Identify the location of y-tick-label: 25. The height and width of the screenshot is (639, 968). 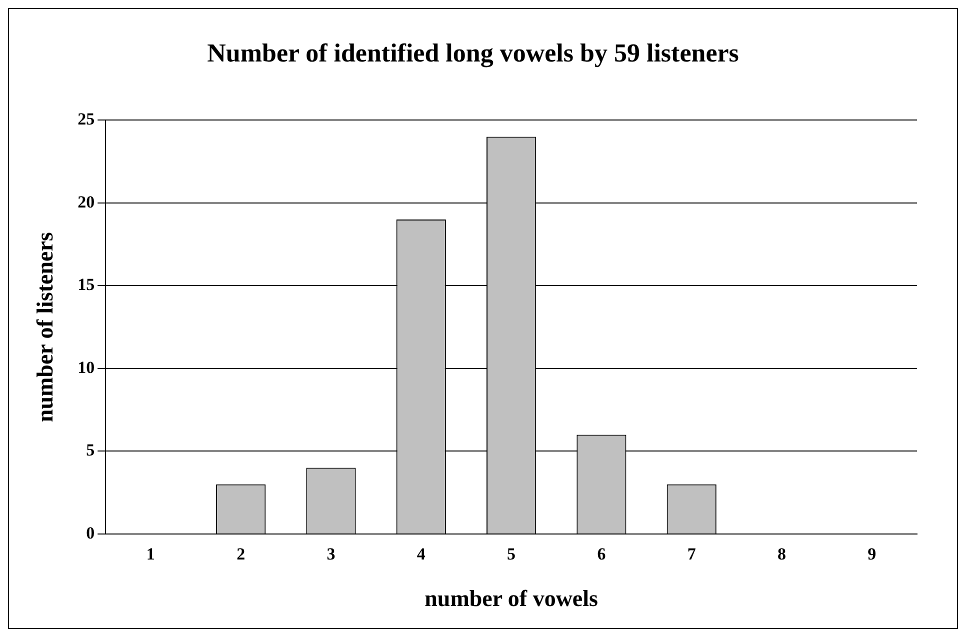
(86, 119).